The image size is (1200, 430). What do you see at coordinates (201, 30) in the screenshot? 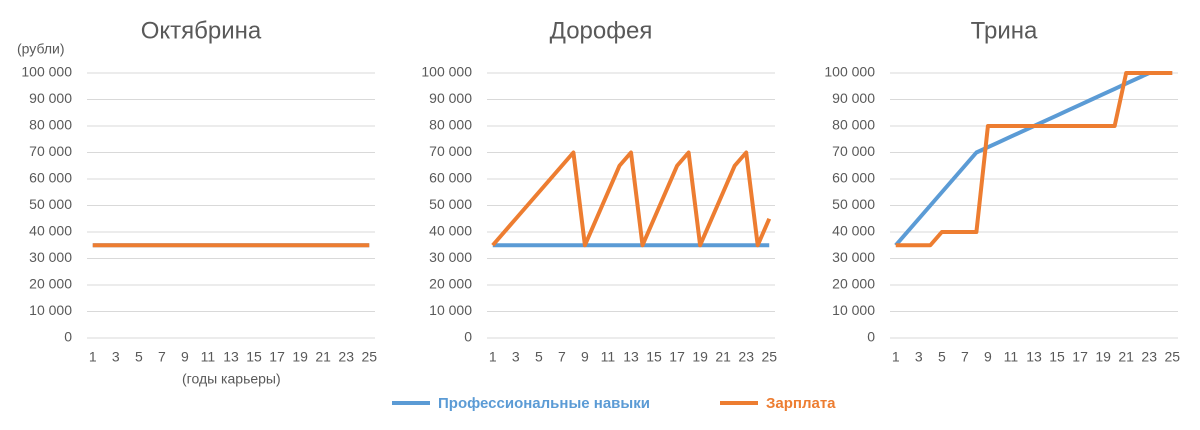
I see `chart-title: Октябрина` at bounding box center [201, 30].